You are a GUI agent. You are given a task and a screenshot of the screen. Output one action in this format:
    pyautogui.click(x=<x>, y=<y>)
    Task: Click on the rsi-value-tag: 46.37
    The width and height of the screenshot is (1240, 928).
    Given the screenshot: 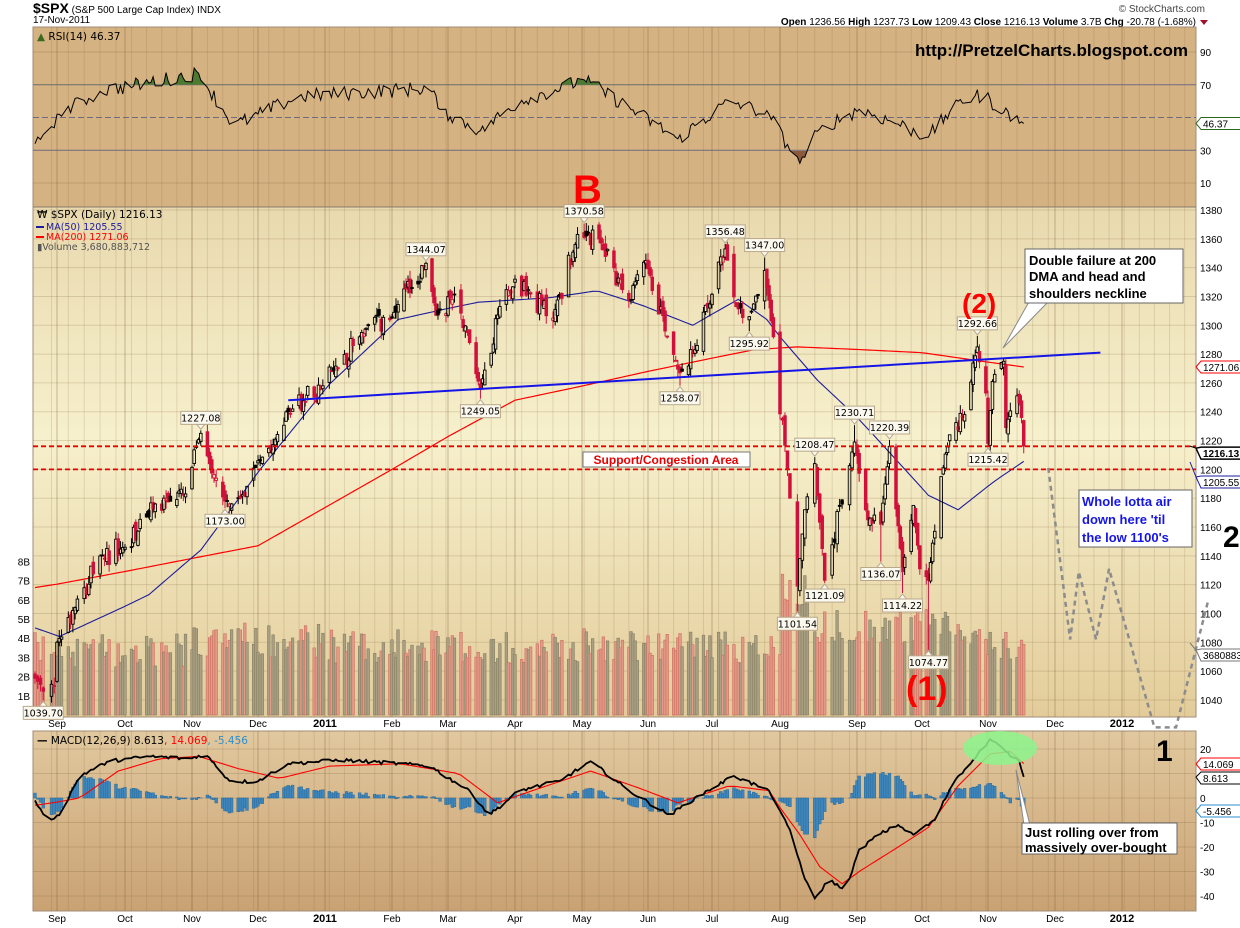 What is the action you would take?
    pyautogui.click(x=1217, y=123)
    